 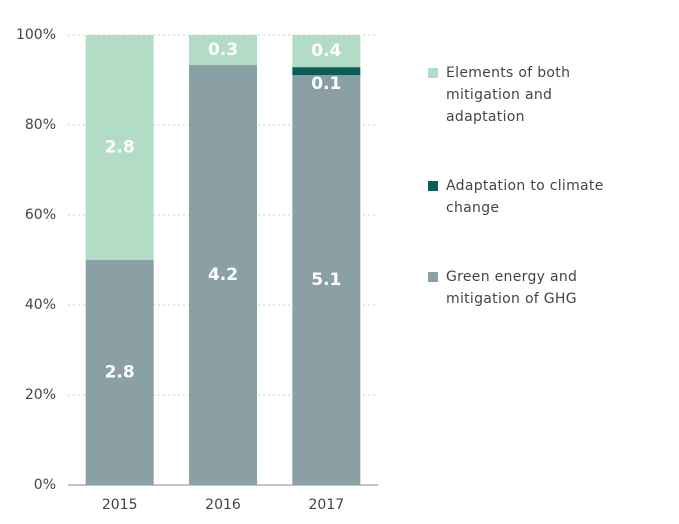 What do you see at coordinates (512, 288) in the screenshot?
I see `legend-label: Green energy and mitigation of GHG` at bounding box center [512, 288].